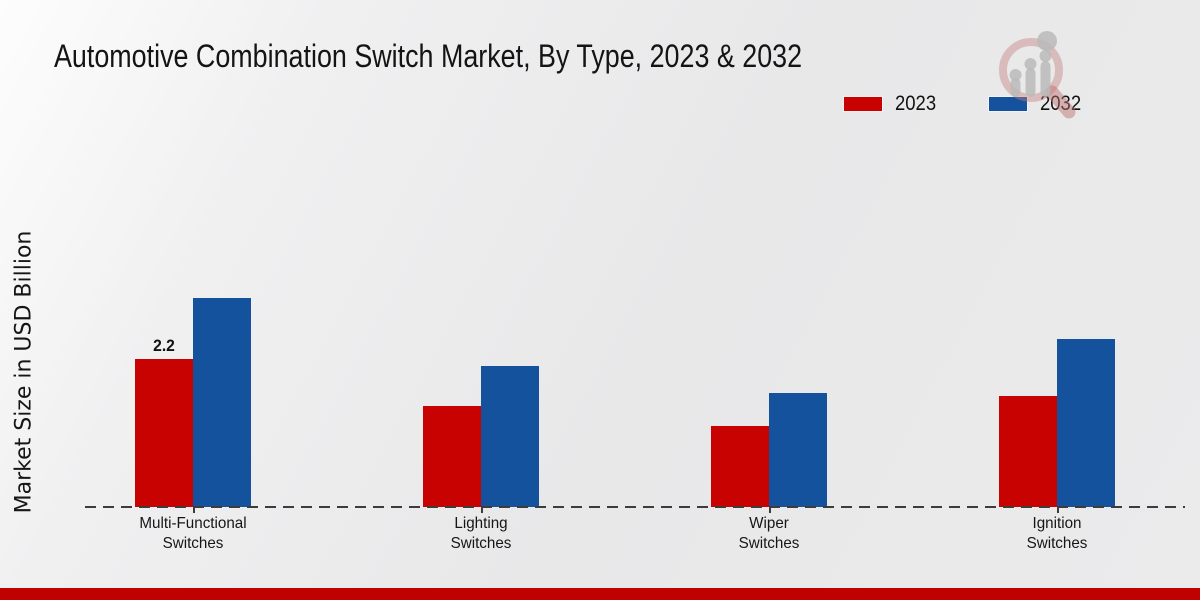 This screenshot has height=600, width=1200. What do you see at coordinates (635, 507) in the screenshot?
I see `x-axis-baseline` at bounding box center [635, 507].